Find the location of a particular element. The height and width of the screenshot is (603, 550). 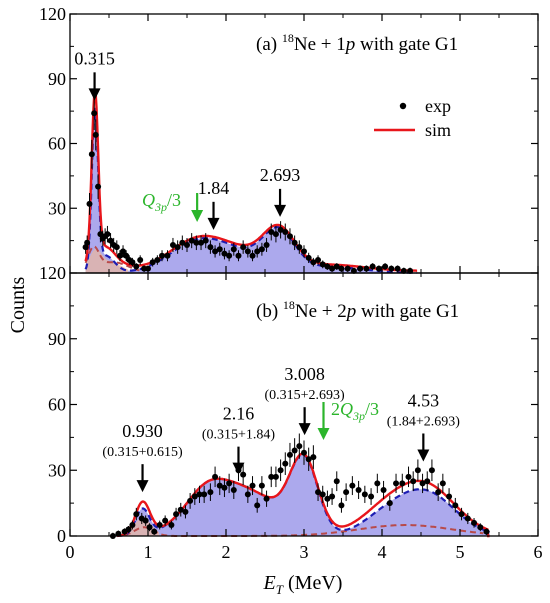

panel-a-peak-label: 0.315 is located at coordinates (94, 58).